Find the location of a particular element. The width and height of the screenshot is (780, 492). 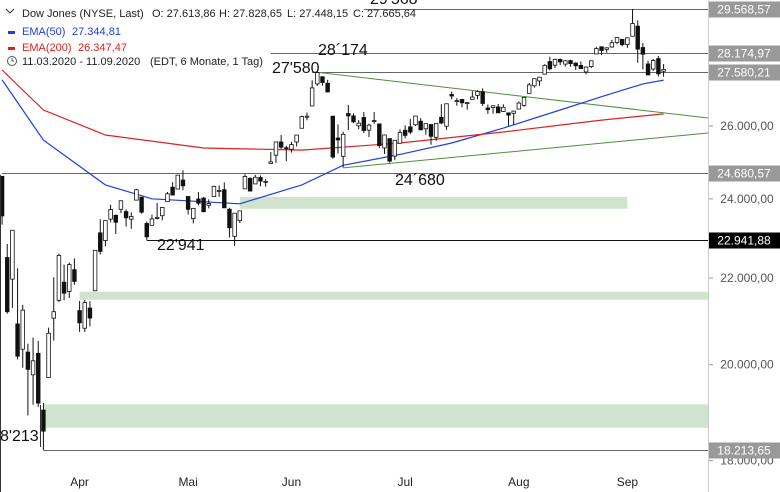

period-note: (EDT, 6 Monate, 1 Tag) is located at coordinates (206, 62).